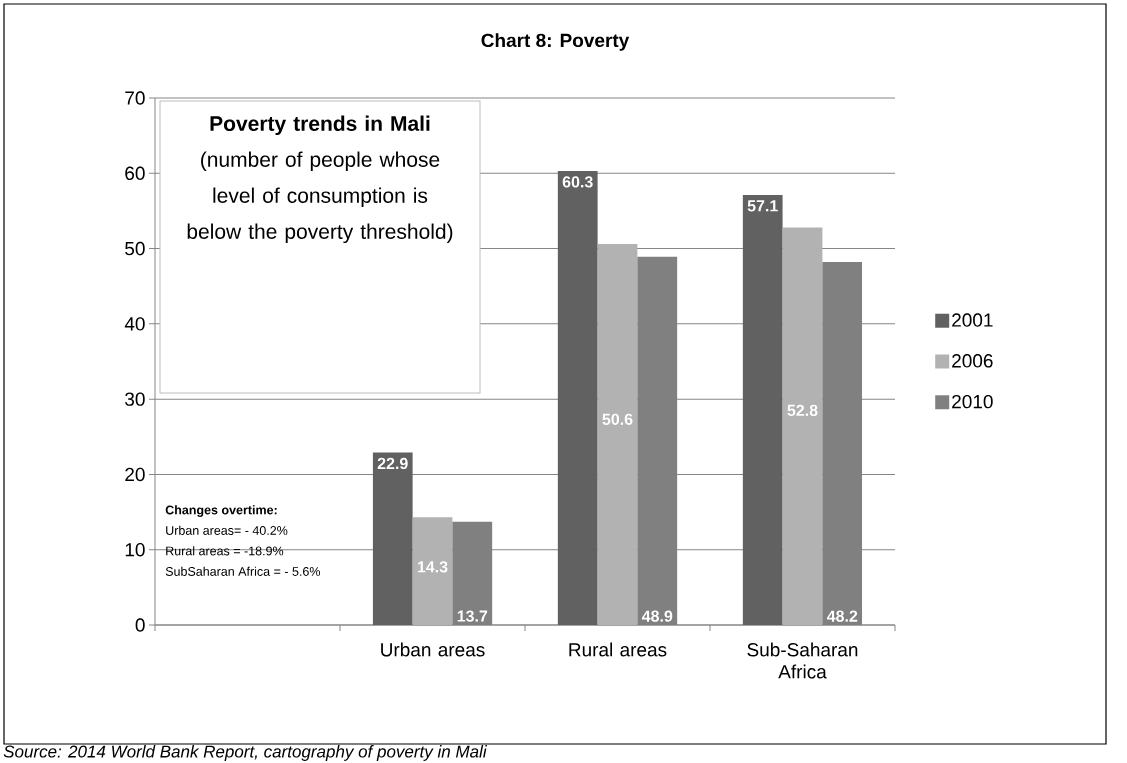  I want to click on legend-label: 2001, so click(972, 320).